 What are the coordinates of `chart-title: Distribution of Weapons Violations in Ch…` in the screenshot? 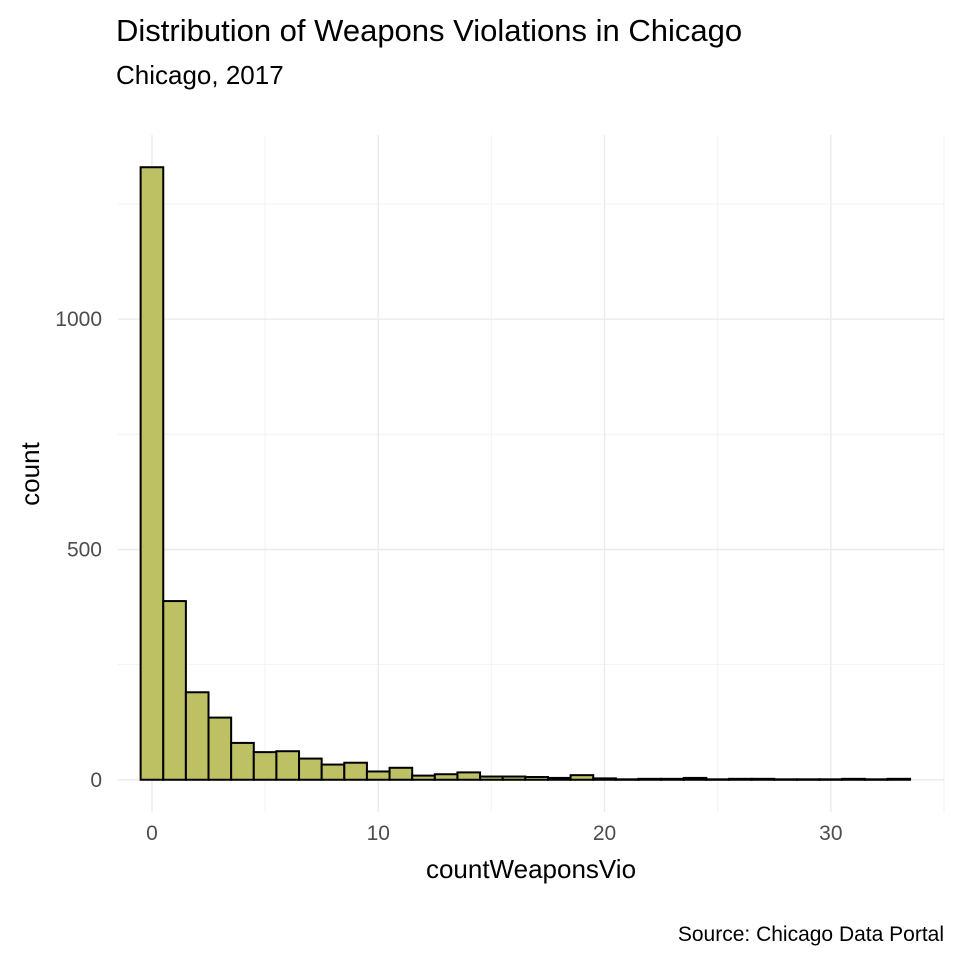 It's located at (429, 30).